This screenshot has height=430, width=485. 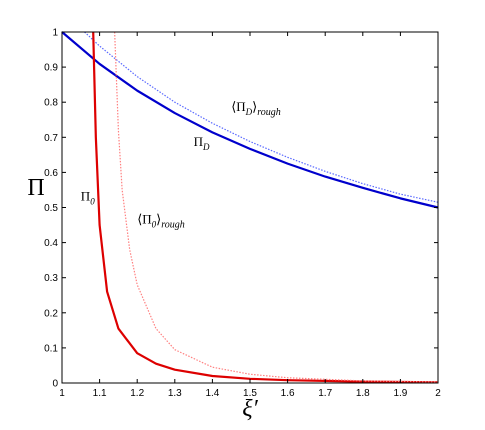 I want to click on y-tick-label: 0.8, so click(x=51, y=103).